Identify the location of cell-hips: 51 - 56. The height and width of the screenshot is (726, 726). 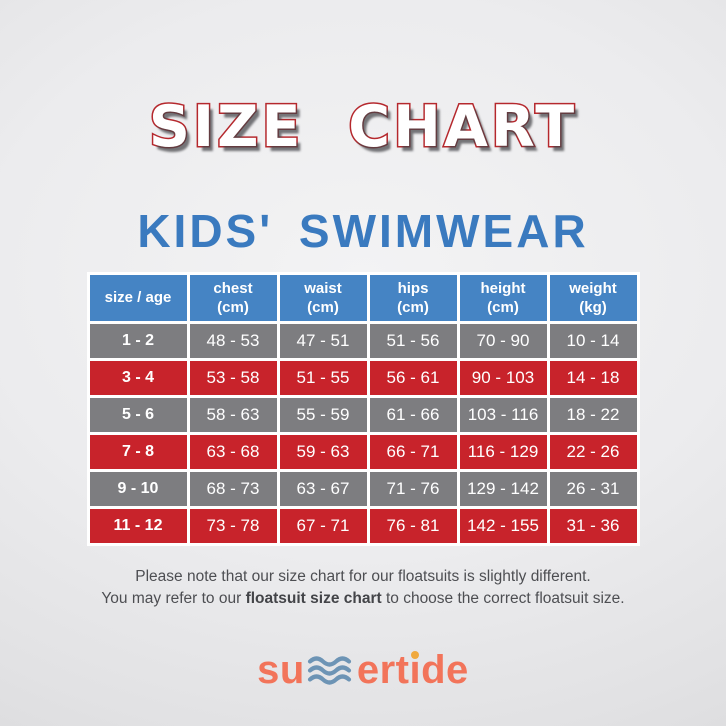
(413, 340).